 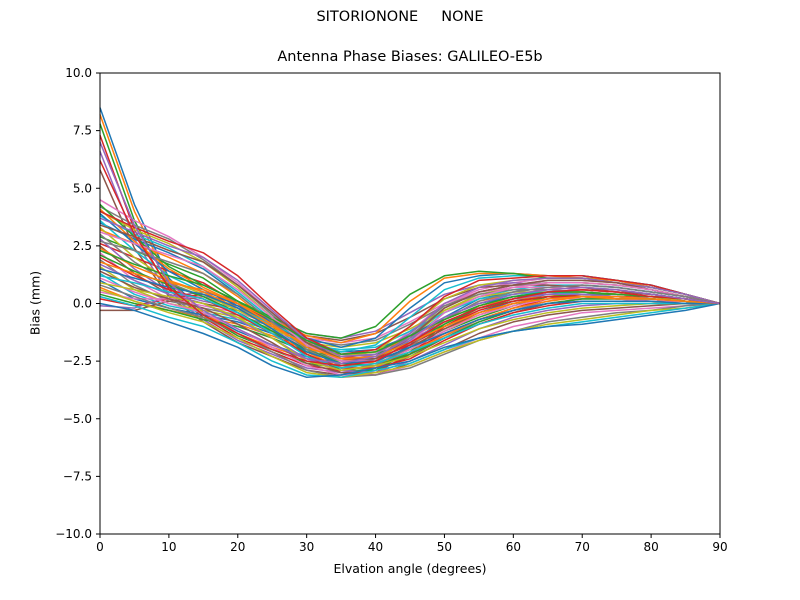 What do you see at coordinates (73, 534) in the screenshot?
I see `y-tick-label: −10.0` at bounding box center [73, 534].